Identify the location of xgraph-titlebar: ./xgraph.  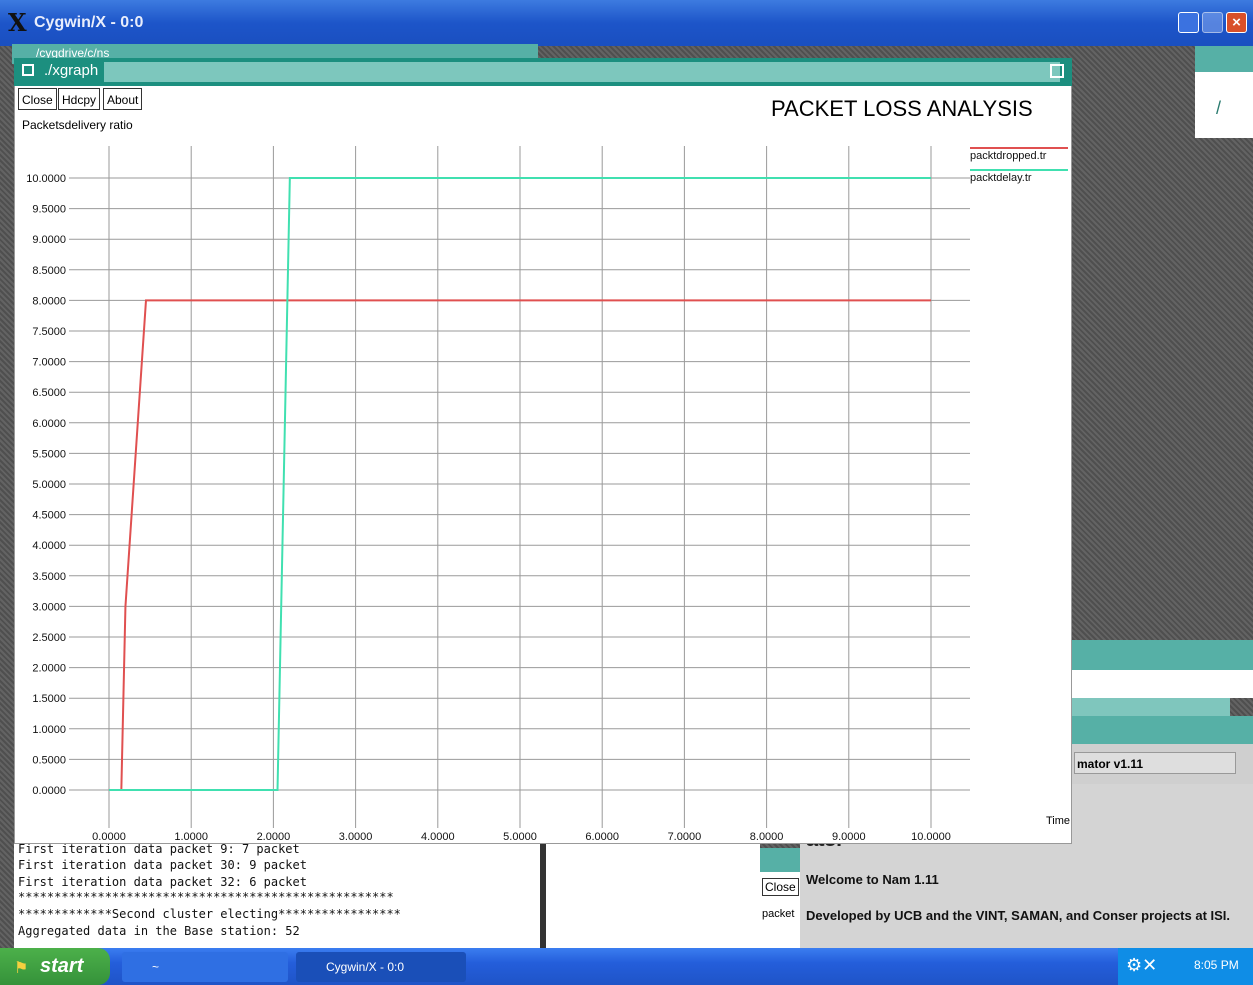
(543, 72).